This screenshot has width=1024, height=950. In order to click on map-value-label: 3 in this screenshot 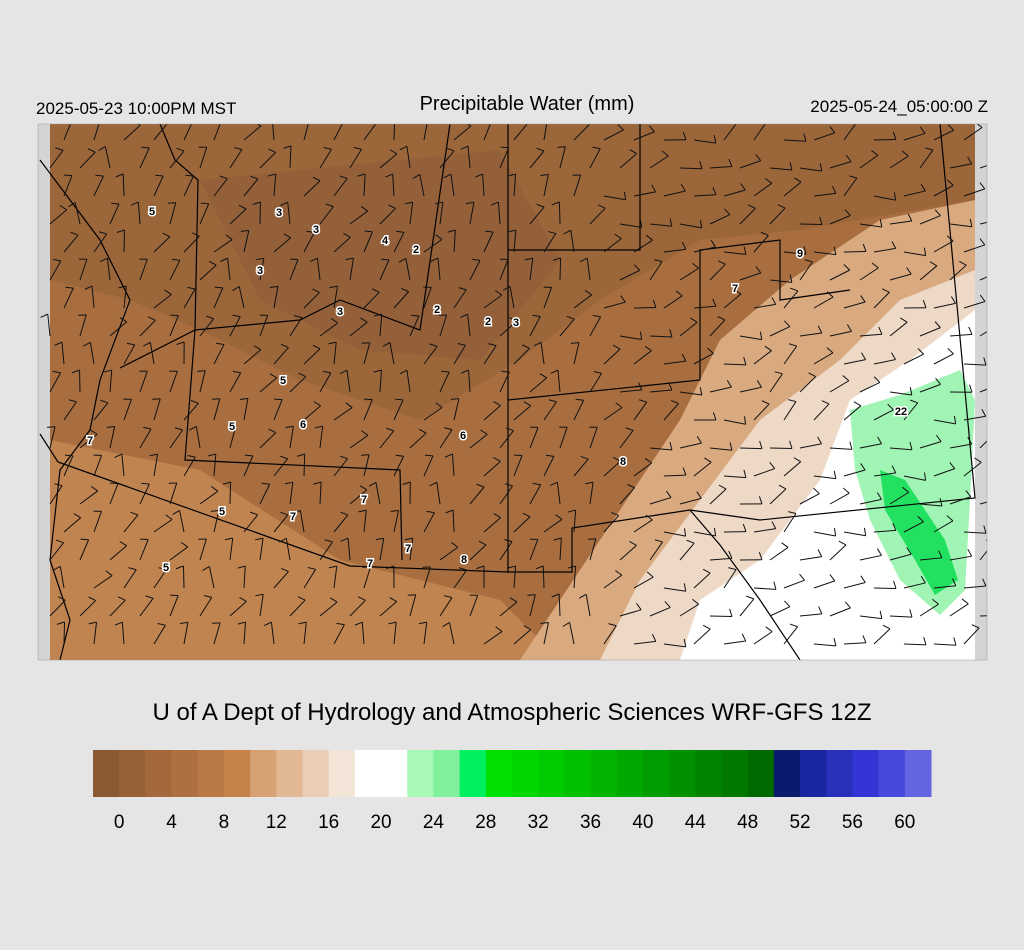, I will do `click(260, 271)`.